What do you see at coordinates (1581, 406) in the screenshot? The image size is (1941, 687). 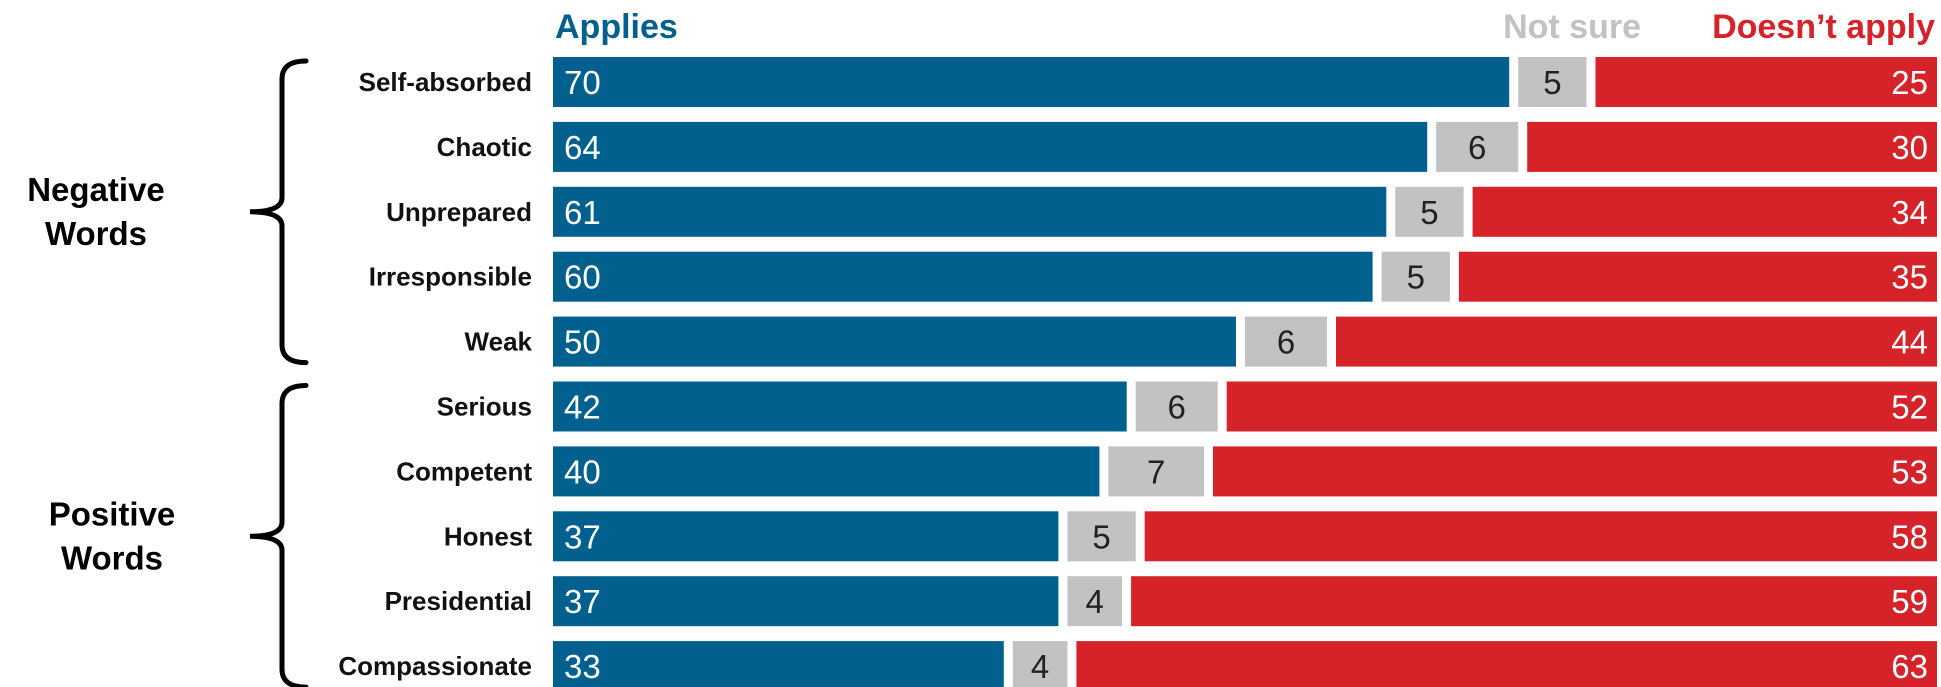 I see `bar-doesn-t-apply-serious` at bounding box center [1581, 406].